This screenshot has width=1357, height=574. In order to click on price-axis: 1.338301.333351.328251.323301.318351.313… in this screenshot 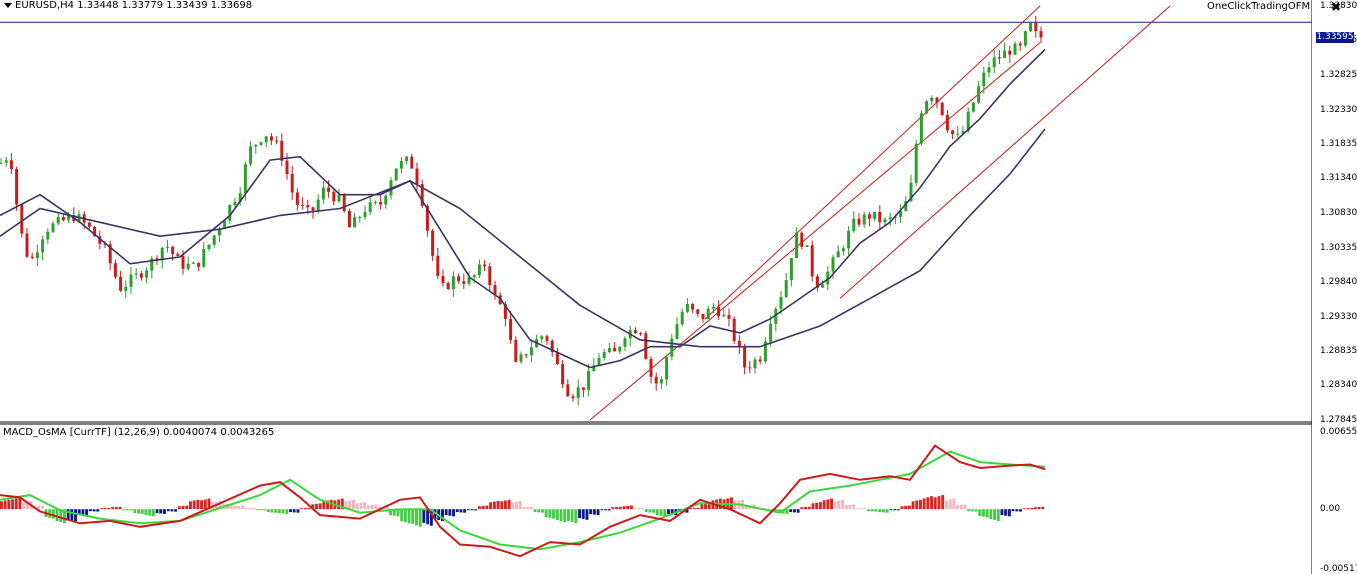, I will do `click(1334, 212)`.